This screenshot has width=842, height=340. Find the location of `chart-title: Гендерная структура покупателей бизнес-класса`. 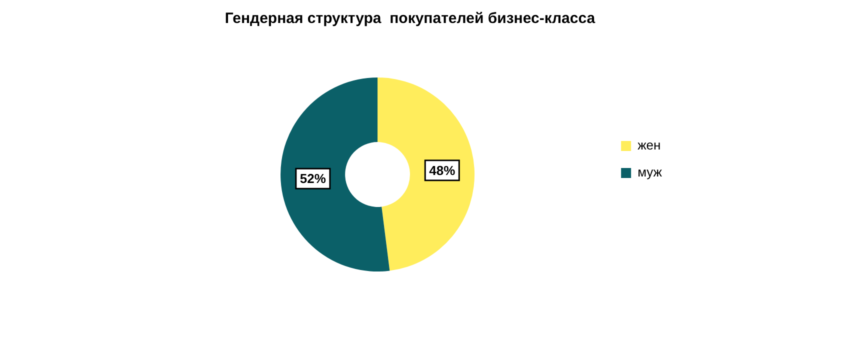

chart-title: Гендерная структура покупателей бизнес-класса is located at coordinates (410, 19).